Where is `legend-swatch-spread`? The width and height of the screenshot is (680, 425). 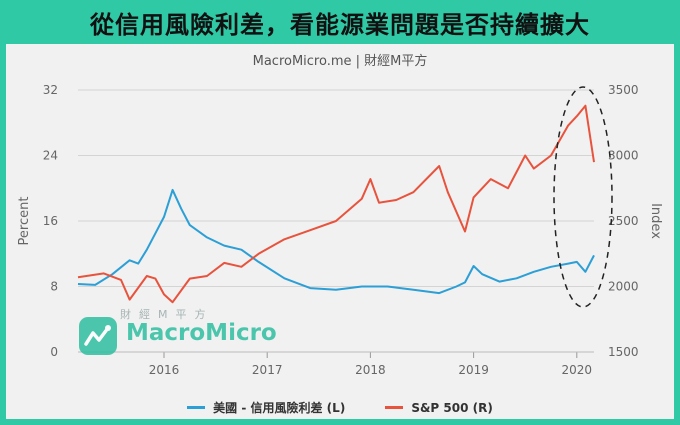 legend-swatch-spread is located at coordinates (196, 407).